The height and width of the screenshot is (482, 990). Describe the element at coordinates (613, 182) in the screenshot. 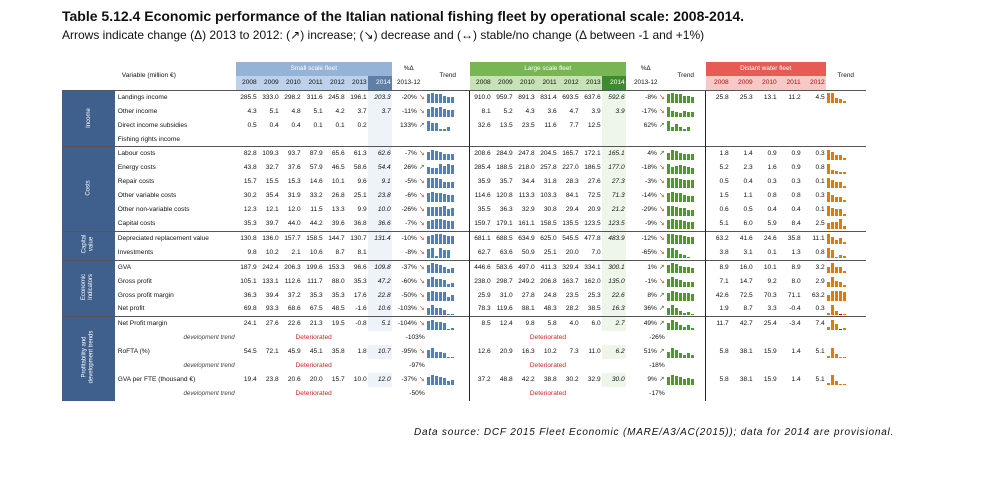

I see `lsf-value: 27.3` at that location.